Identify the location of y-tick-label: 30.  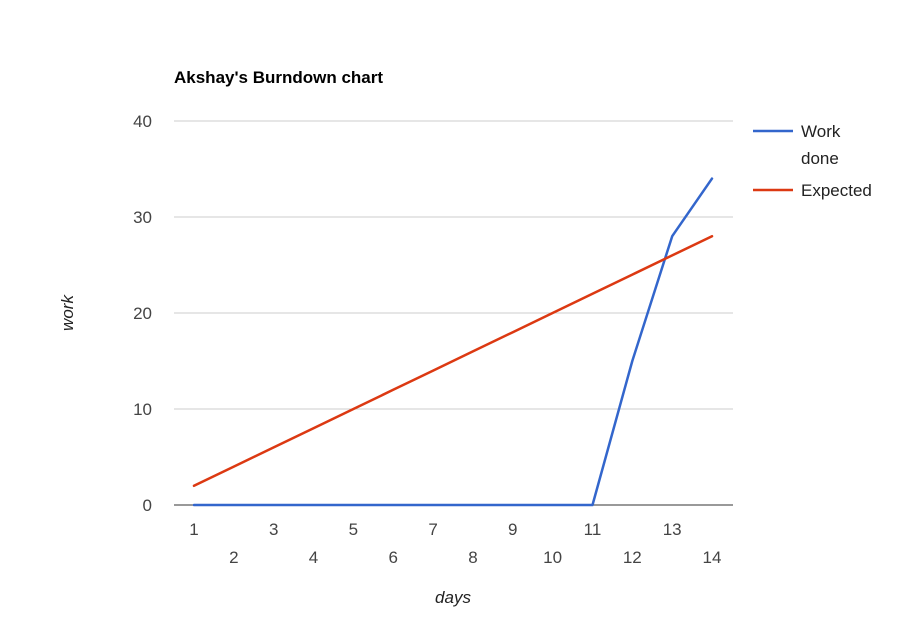
(142, 217).